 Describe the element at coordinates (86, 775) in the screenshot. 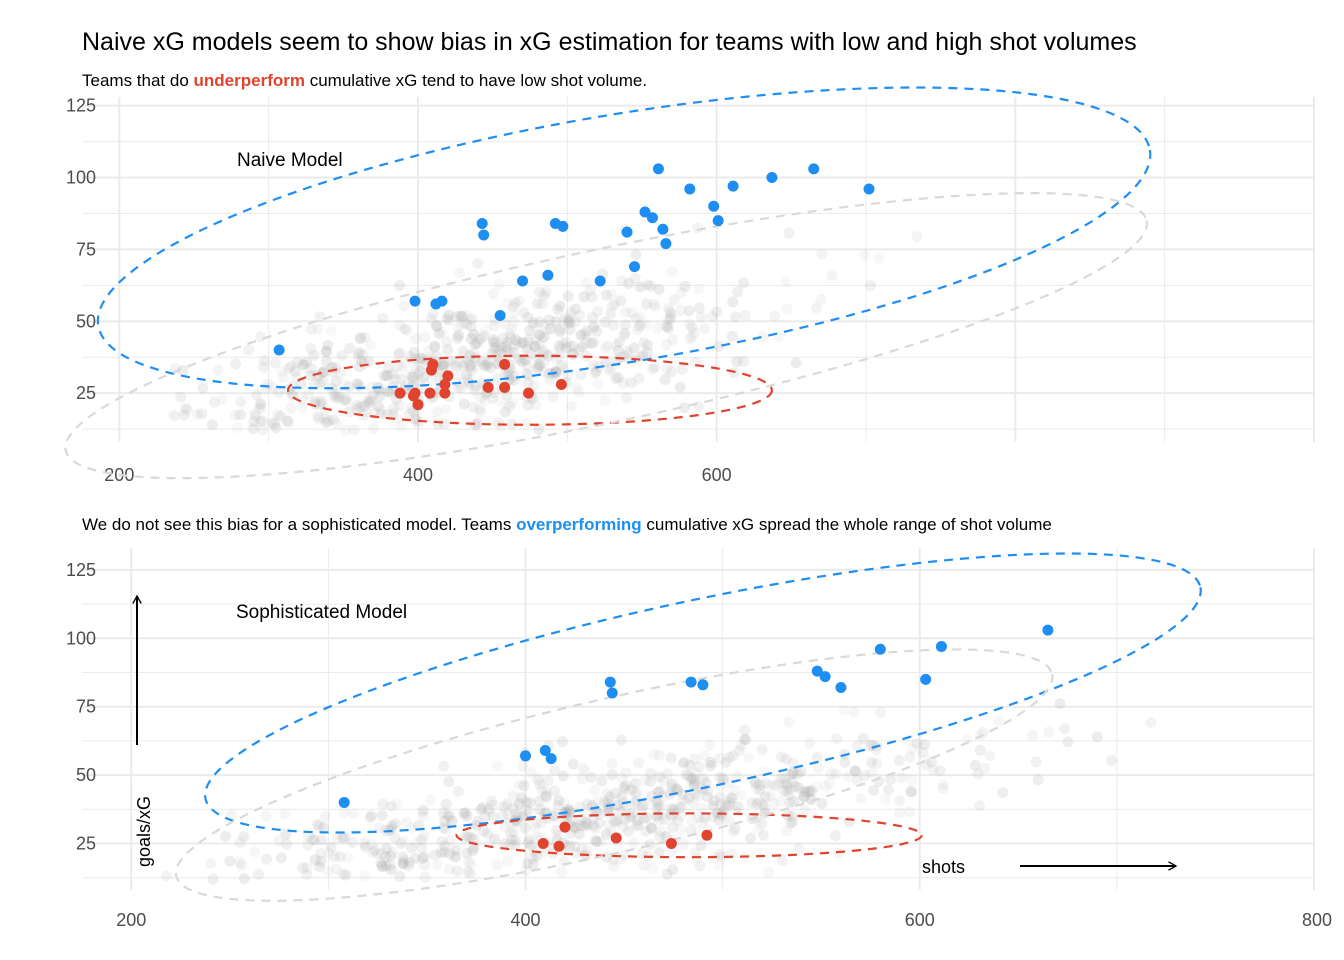

I see `y-tick-label: 50` at that location.